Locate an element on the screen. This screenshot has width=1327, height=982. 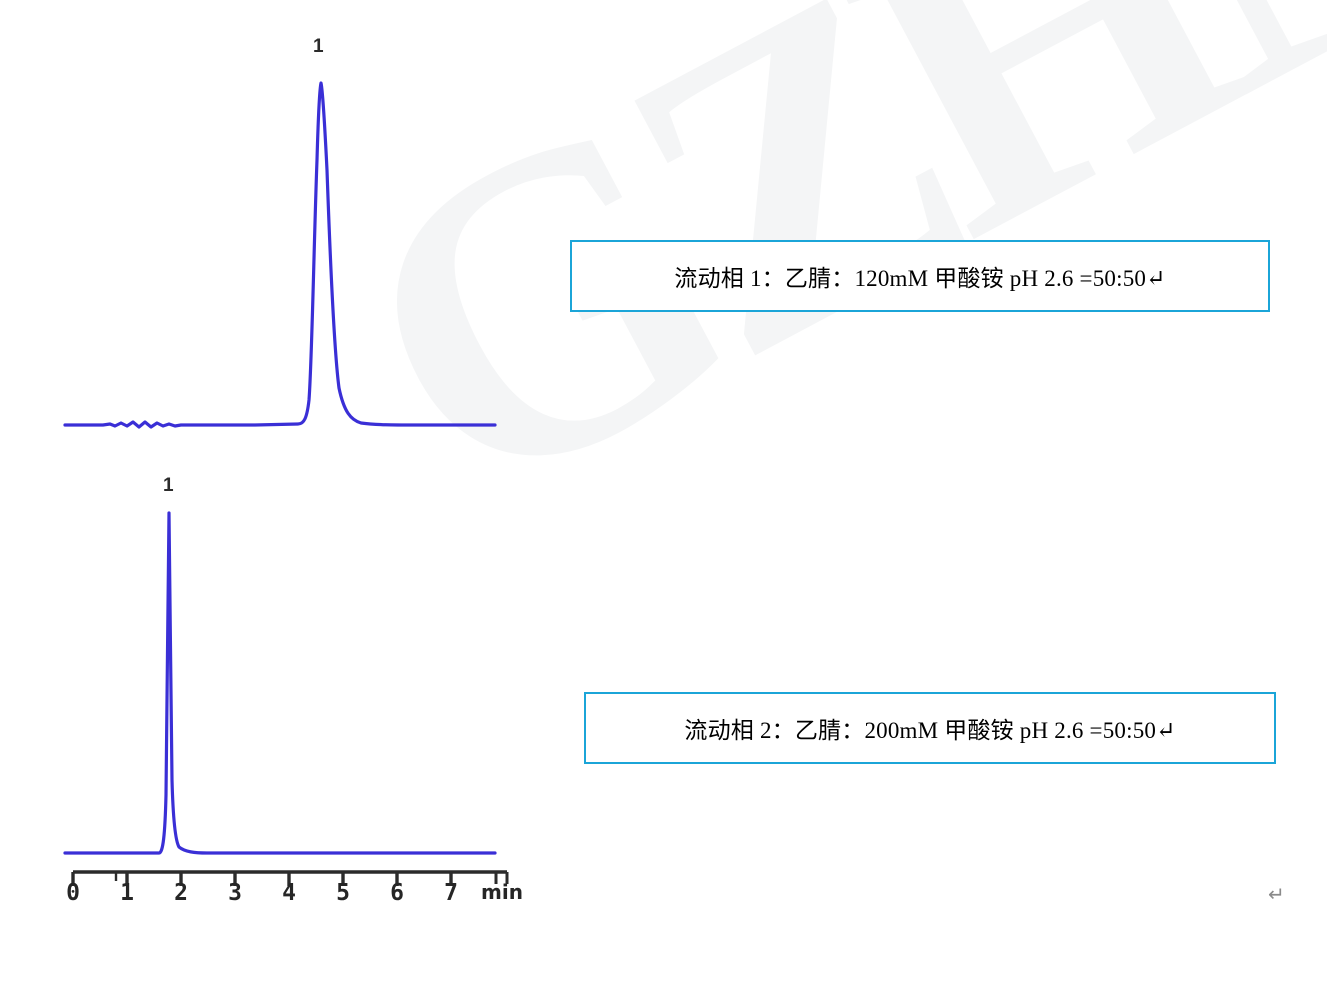
callout-mobile-phase-1: 流动相 1：乙腈：120mM 甲酸铵 pH 2.6 =50:50↵ is located at coordinates (920, 276).